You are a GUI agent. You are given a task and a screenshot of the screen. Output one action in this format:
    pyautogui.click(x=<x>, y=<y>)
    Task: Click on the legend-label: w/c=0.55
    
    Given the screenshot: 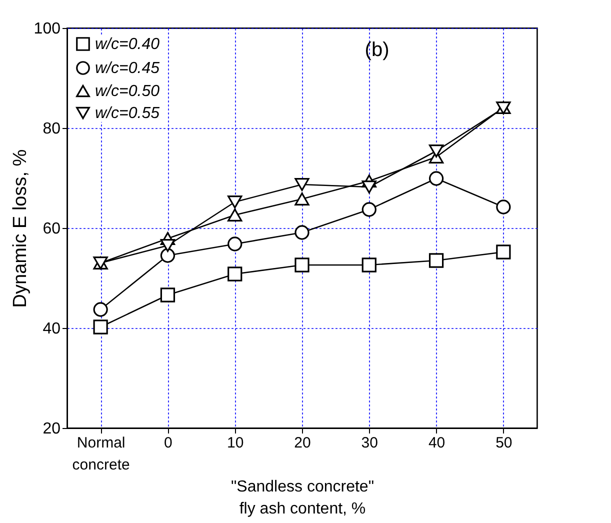 What is the action you would take?
    pyautogui.click(x=127, y=113)
    